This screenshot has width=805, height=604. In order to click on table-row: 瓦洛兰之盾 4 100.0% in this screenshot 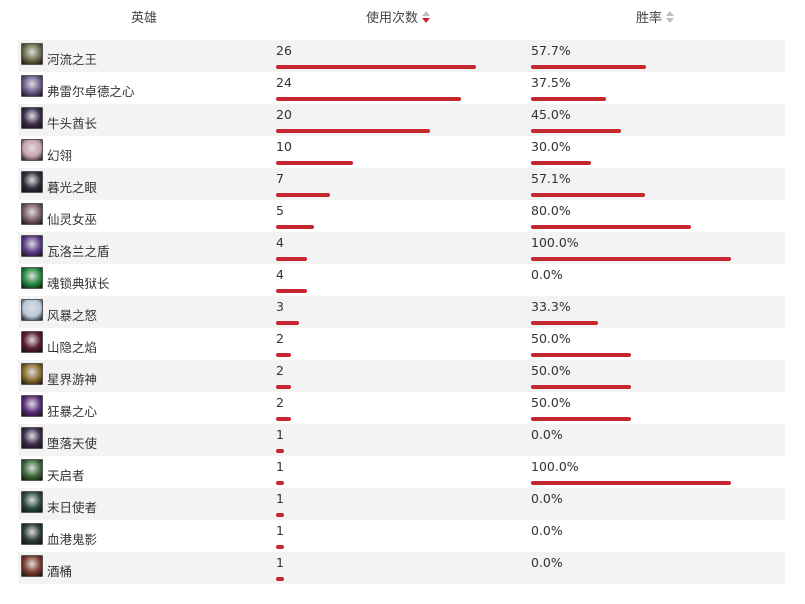, I will do `click(401, 248)`.